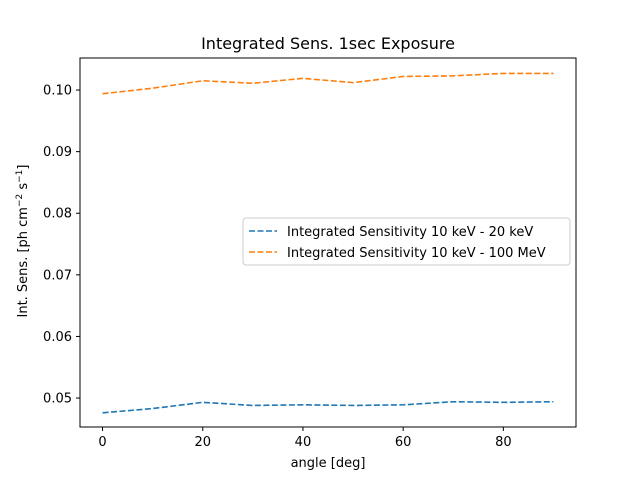  Describe the element at coordinates (61, 245) in the screenshot. I see `y-axis-ticks: 0.05 0.06 0.07 0.08 0.09 0.10` at that location.